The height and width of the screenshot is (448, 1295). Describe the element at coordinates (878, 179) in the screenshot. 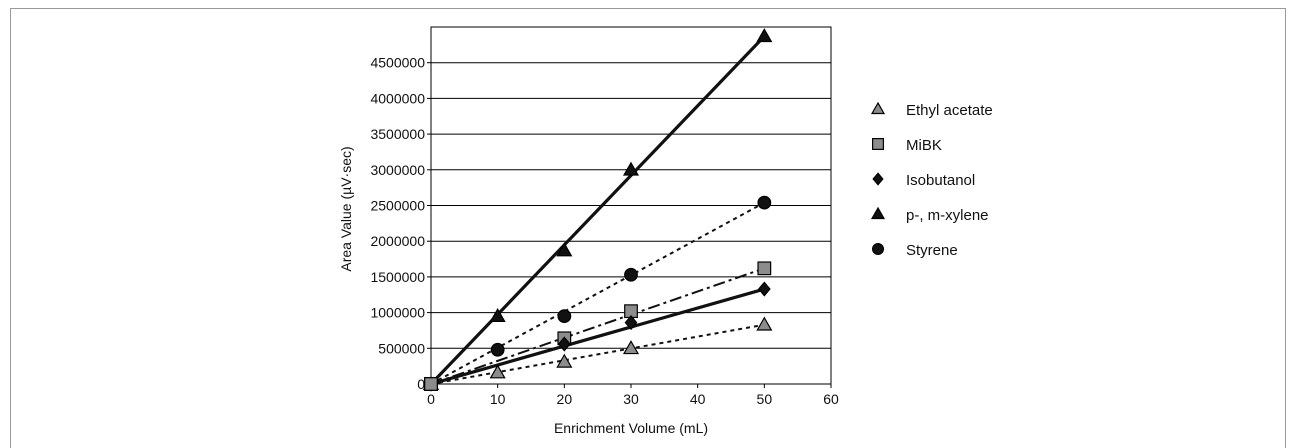

I see `legend-marker-isobutanol` at that location.